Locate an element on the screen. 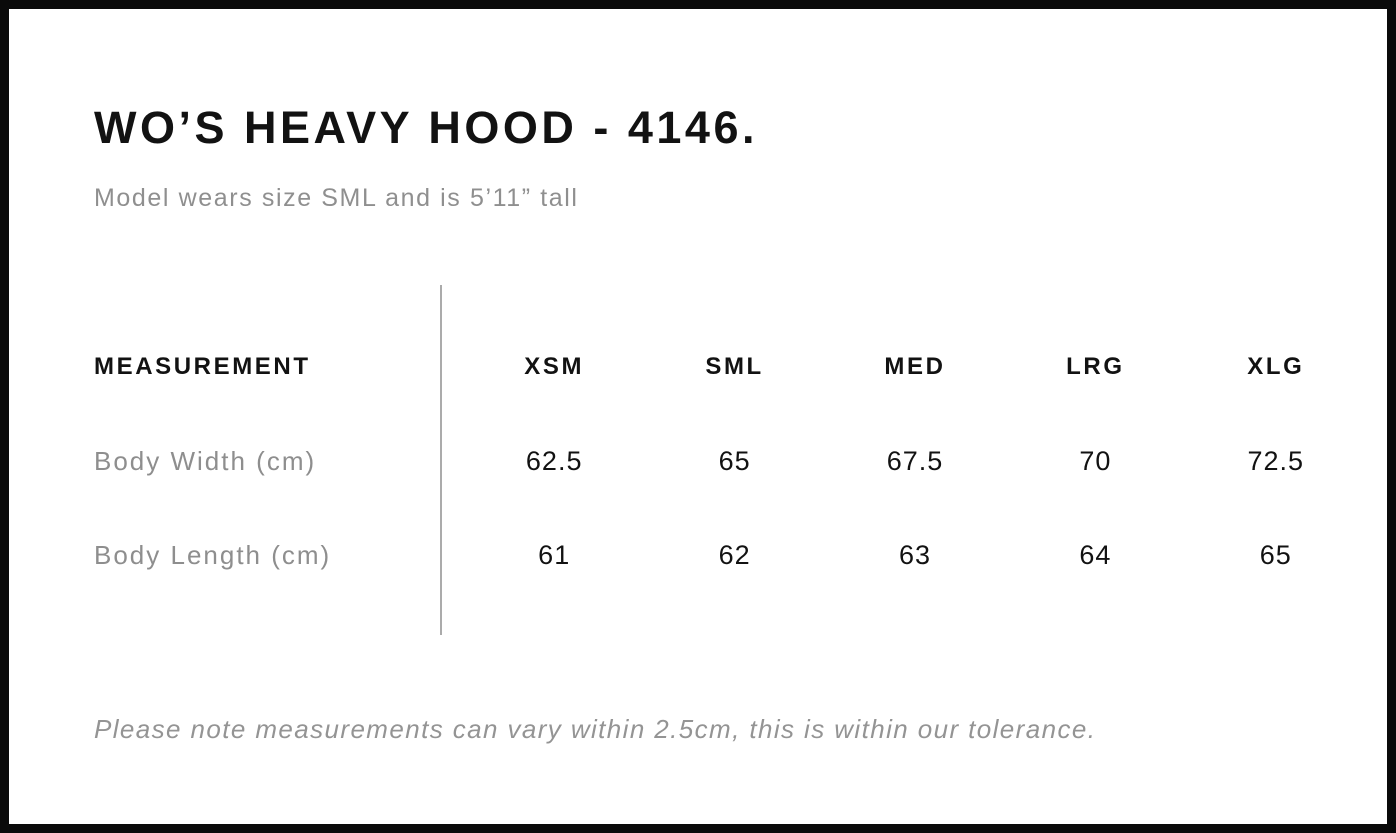 This screenshot has width=1396, height=833. measurement-value: 62 is located at coordinates (734, 554).